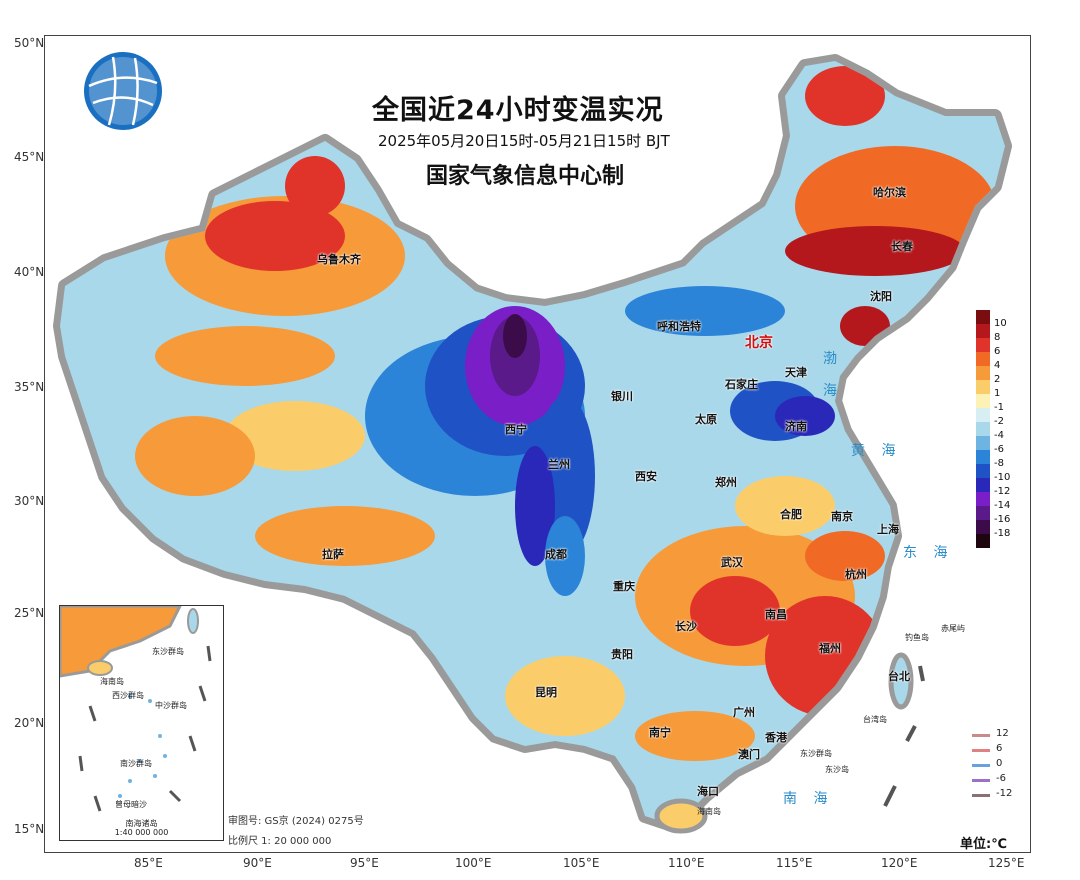 The width and height of the screenshot is (1080, 880). Describe the element at coordinates (171, 705) in the screenshot. I see `inset-label: 中沙群岛` at that location.